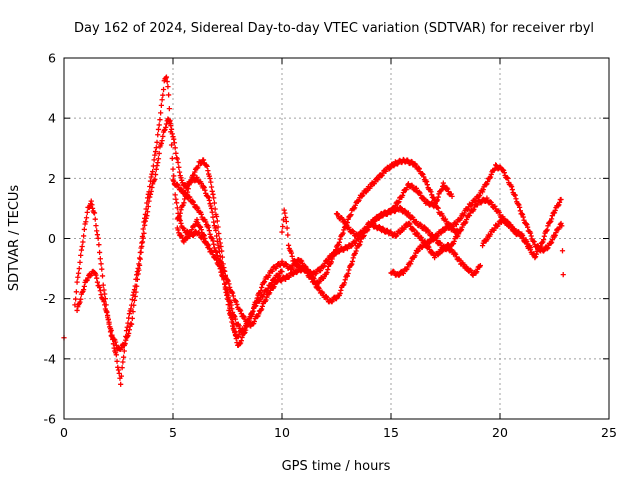  Describe the element at coordinates (391, 432) in the screenshot. I see `x-tick-label: 15` at that location.